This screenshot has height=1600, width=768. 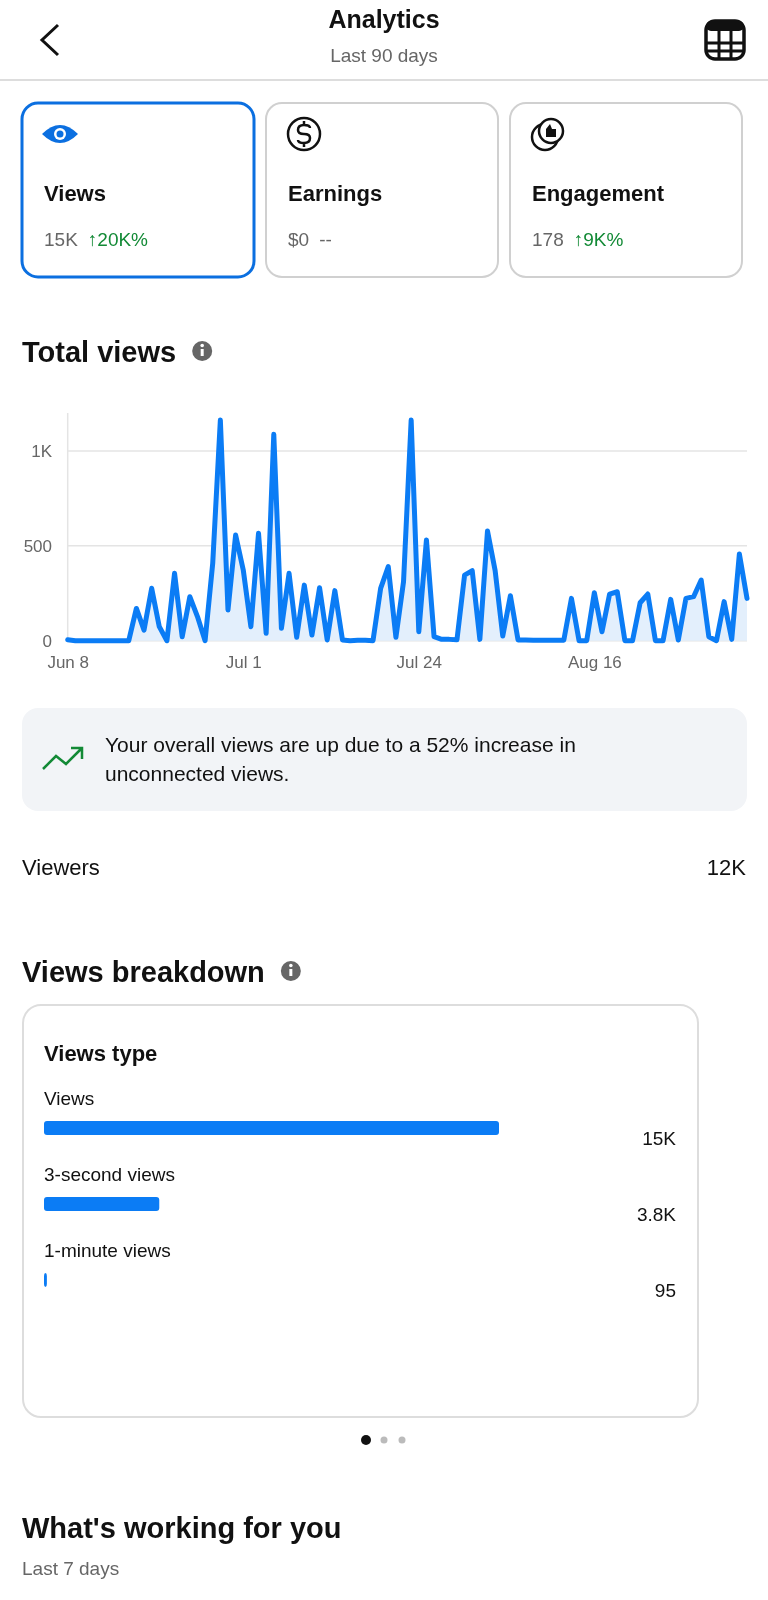 I want to click on text: What's working for you, so click(x=182, y=1528).